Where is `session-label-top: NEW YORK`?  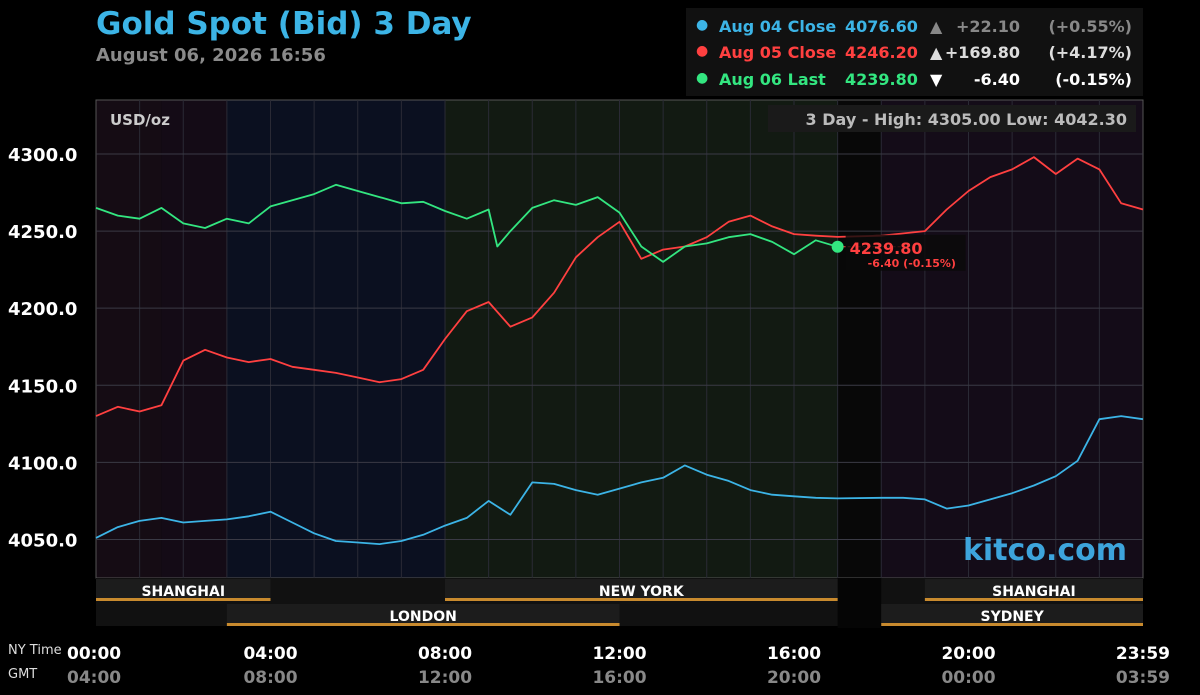 session-label-top: NEW YORK is located at coordinates (642, 592).